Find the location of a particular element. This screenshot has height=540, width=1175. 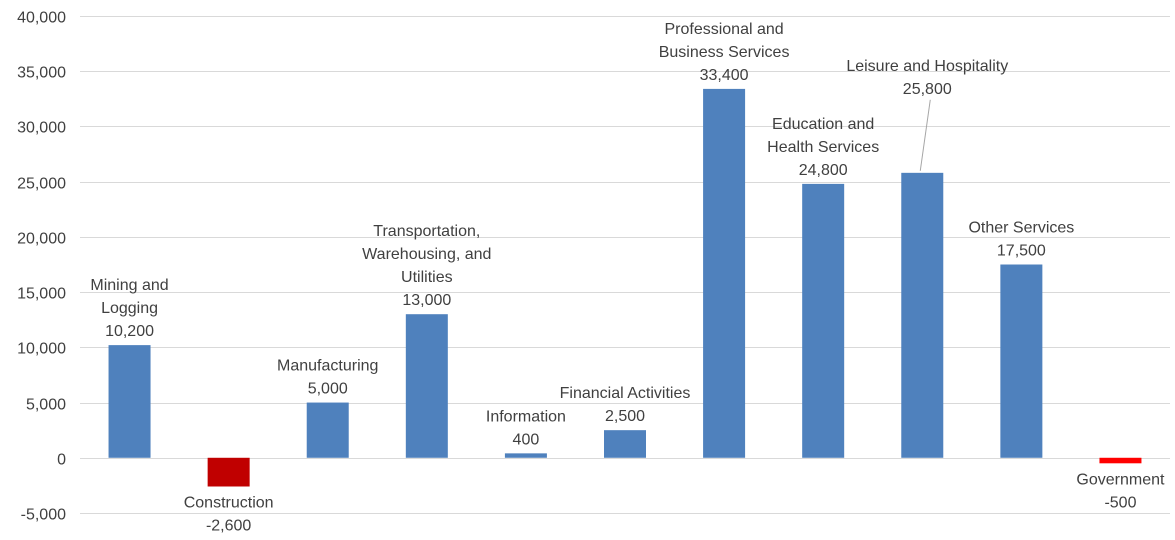

value-label: 24,800 is located at coordinates (823, 170).